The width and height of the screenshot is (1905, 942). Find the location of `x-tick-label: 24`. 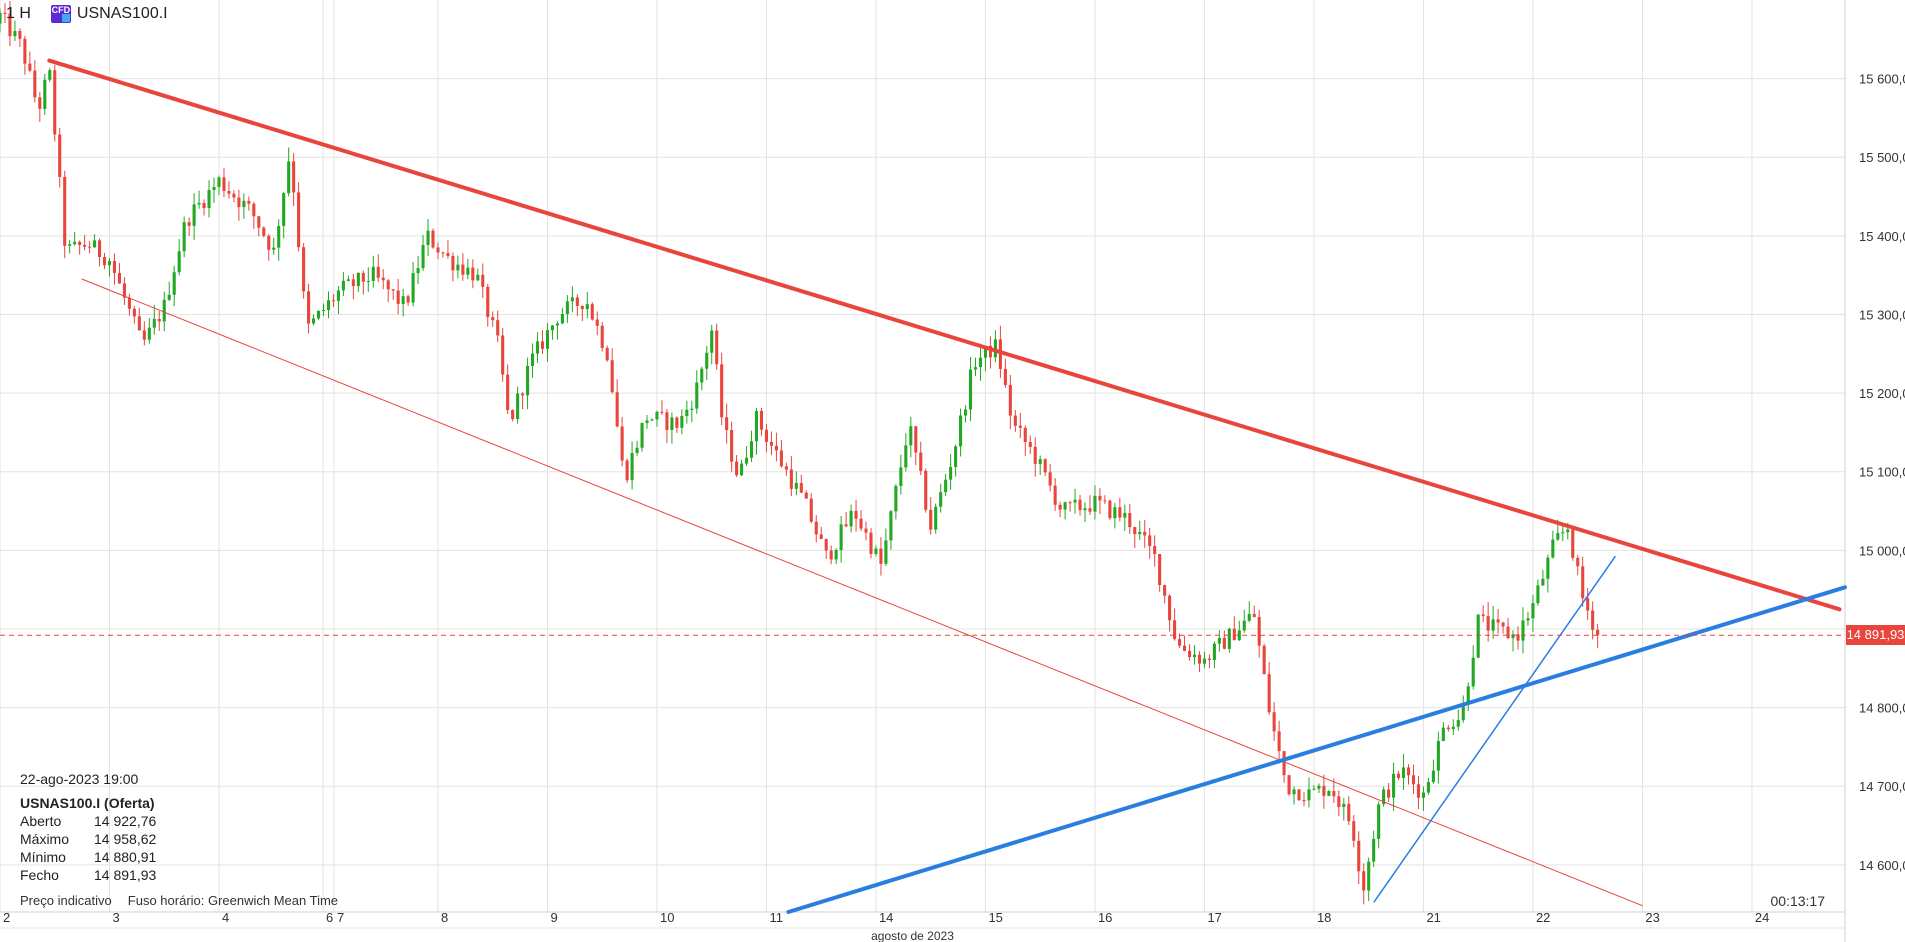

x-tick-label: 24 is located at coordinates (1762, 917).